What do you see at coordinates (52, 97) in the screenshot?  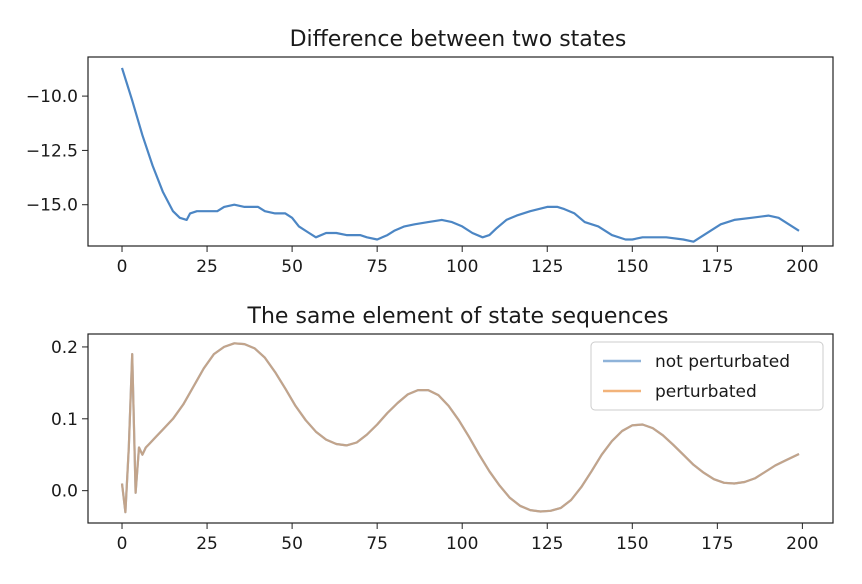 I see `y-tick-label: −10.0` at bounding box center [52, 97].